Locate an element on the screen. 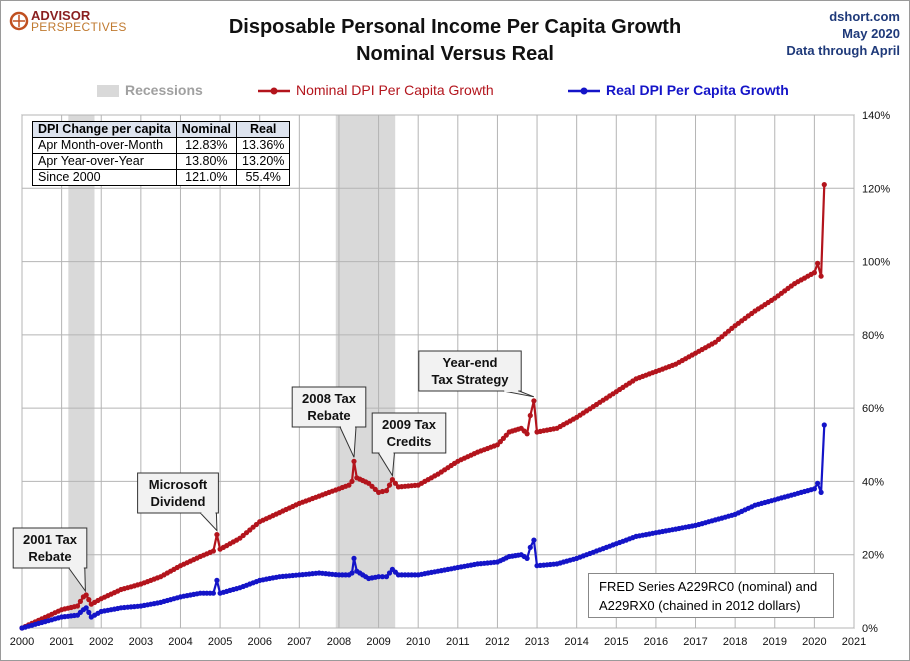 Image resolution: width=910 pixels, height=661 pixels. date-label: May 2020 is located at coordinates (871, 33).